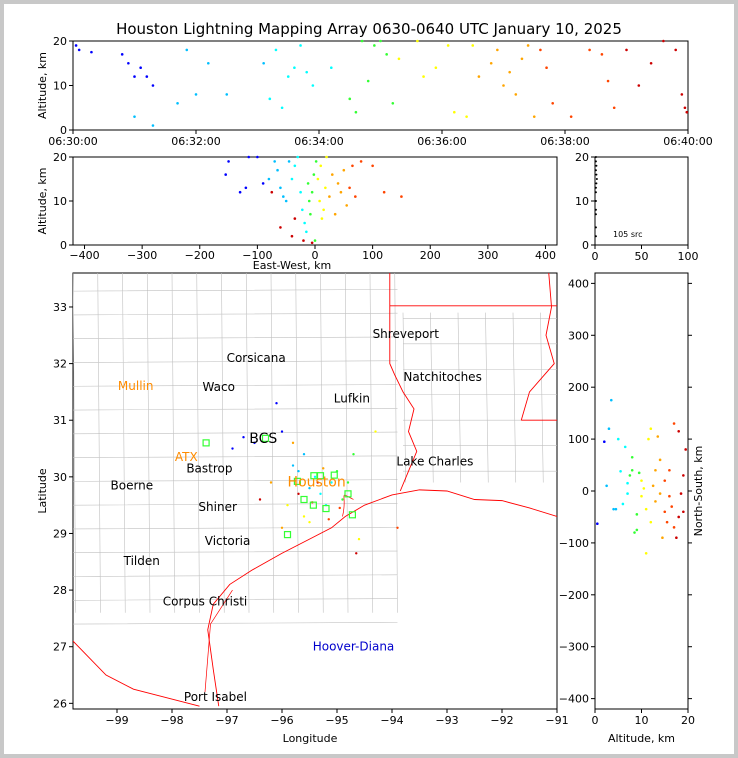 The width and height of the screenshot is (738, 758). What do you see at coordinates (292, 265) in the screenshot?
I see `ew-x-label: East-West, km` at bounding box center [292, 265].